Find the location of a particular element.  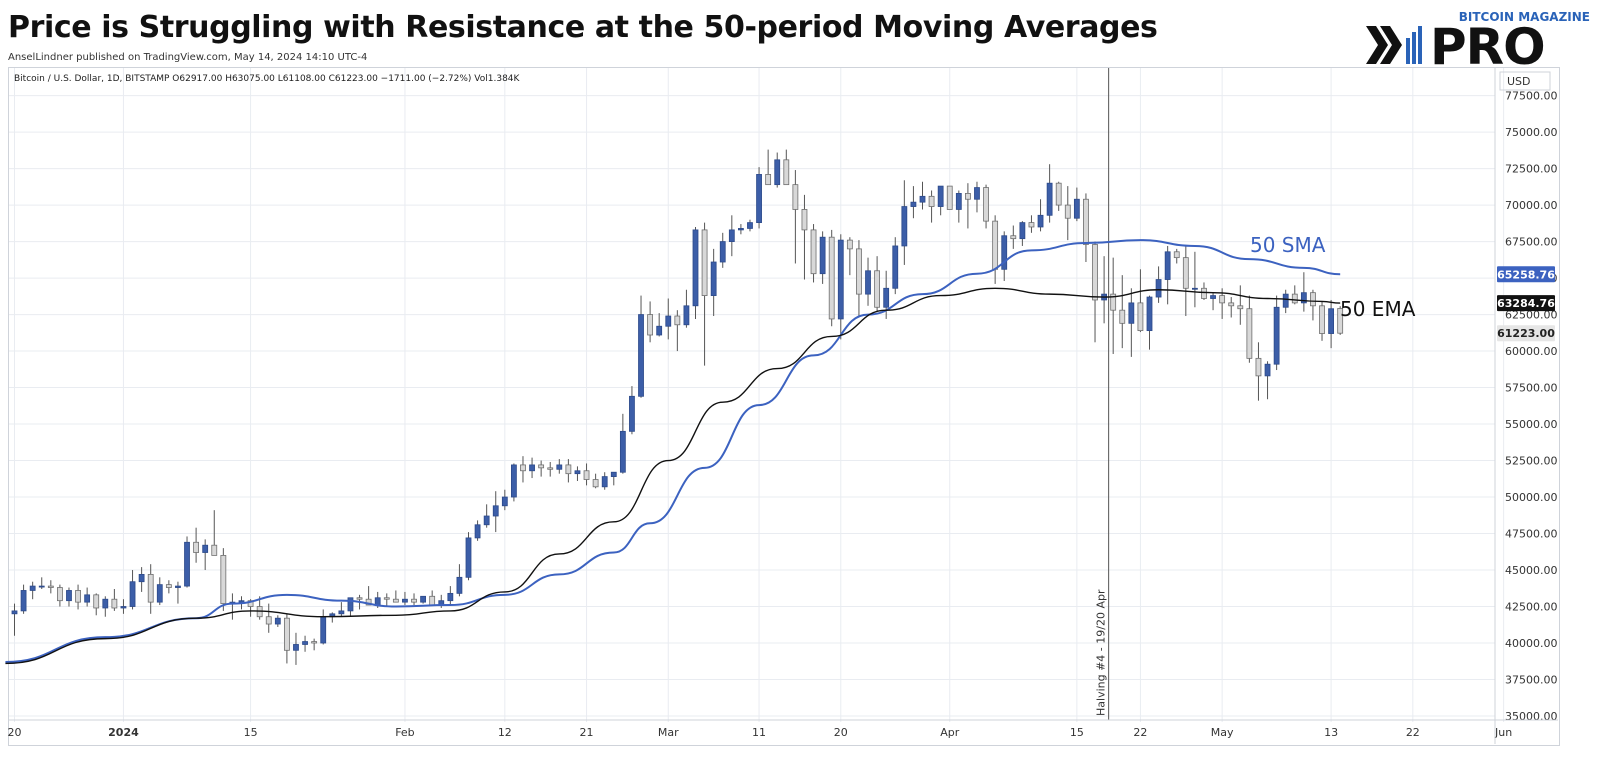

logo-brand-text: BITCOIN MAGAZINE is located at coordinates (1524, 17).